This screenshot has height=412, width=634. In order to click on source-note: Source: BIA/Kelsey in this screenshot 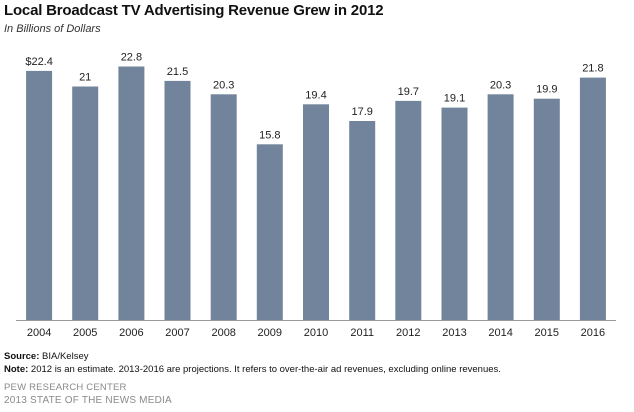, I will do `click(46, 356)`.